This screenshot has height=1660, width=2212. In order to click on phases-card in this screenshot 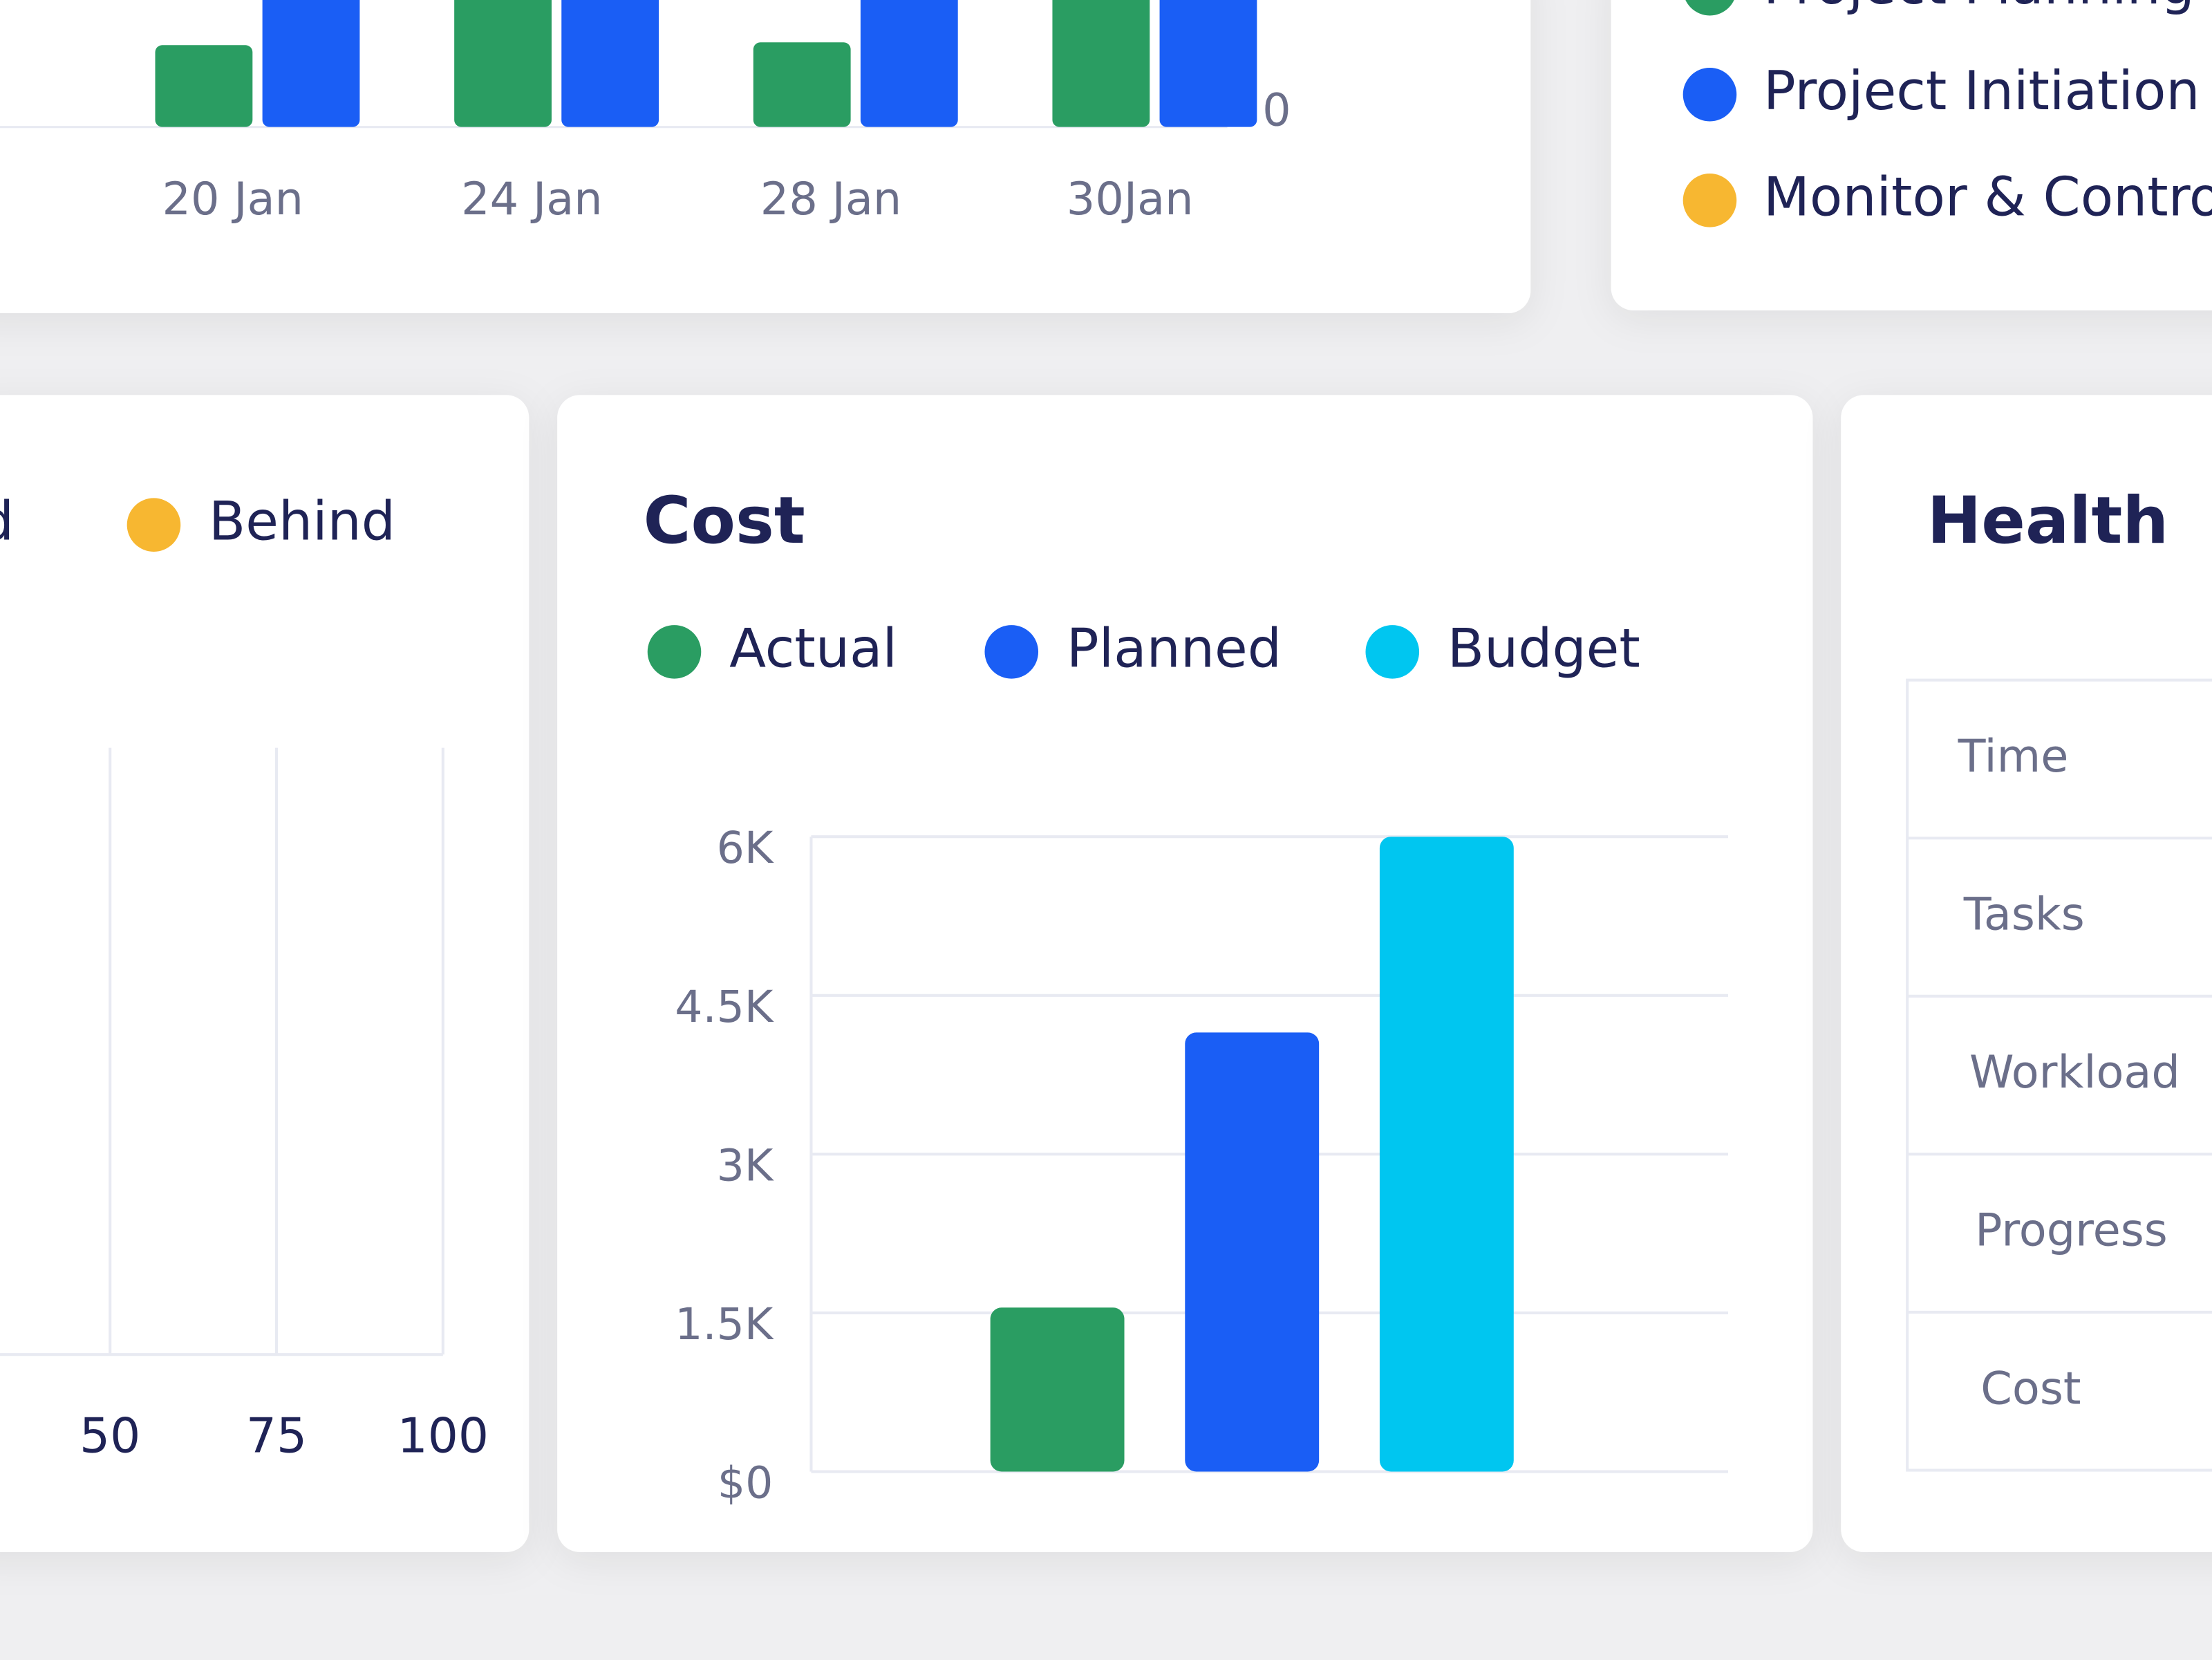, I will do `click(1911, 155)`.